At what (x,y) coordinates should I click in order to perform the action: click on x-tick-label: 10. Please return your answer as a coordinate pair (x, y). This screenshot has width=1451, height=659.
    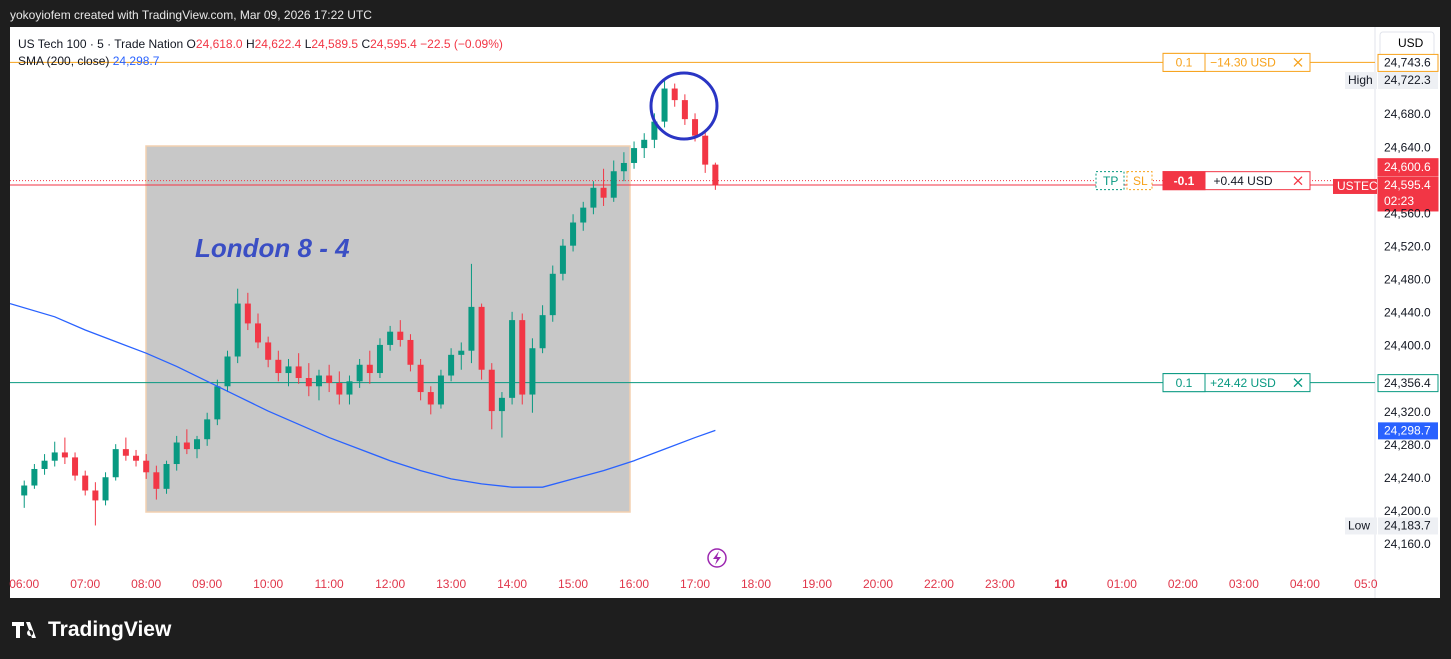
    Looking at the image, I should click on (1061, 584).